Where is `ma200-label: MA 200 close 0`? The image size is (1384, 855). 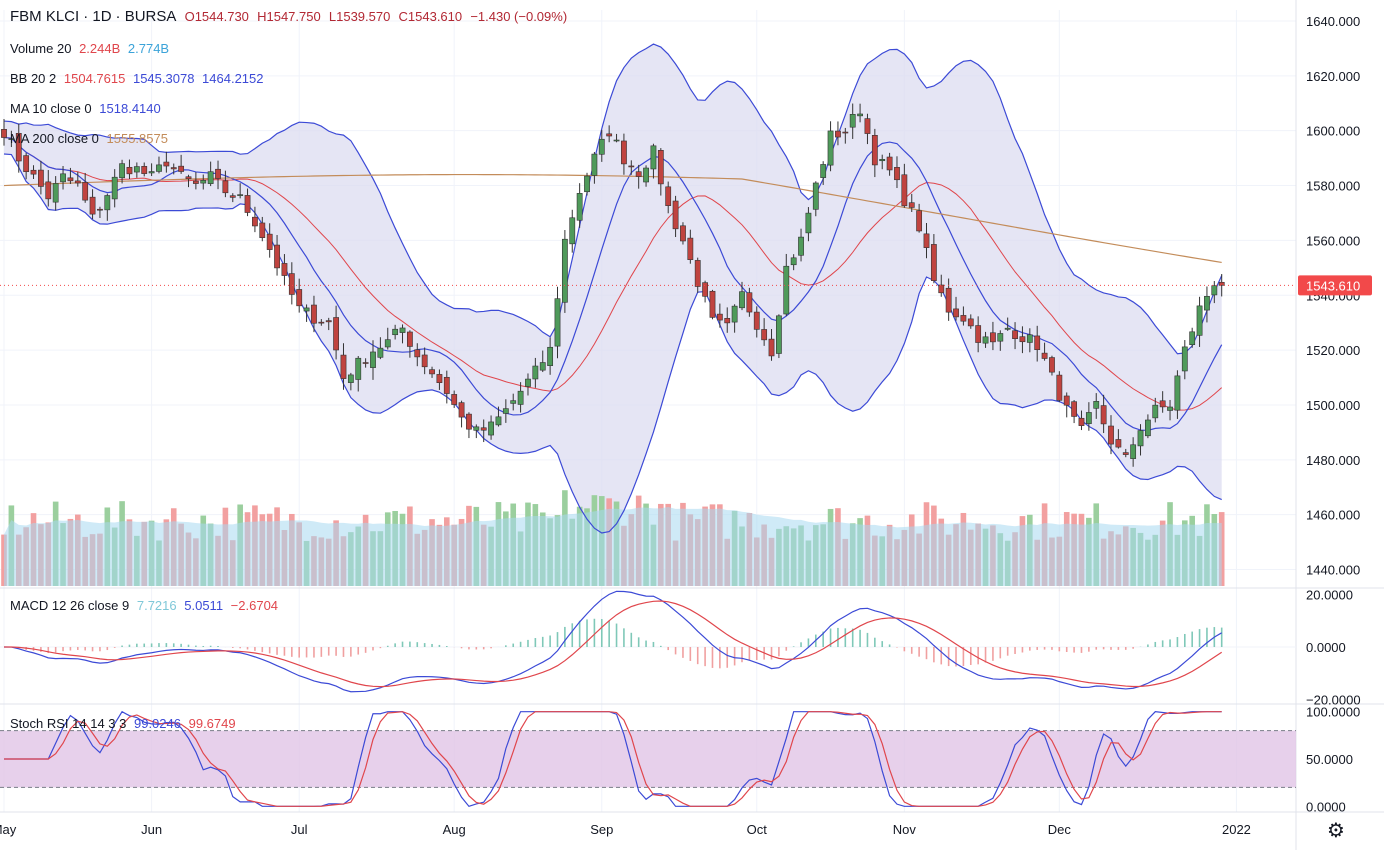
ma200-label: MA 200 close 0 is located at coordinates (54, 138).